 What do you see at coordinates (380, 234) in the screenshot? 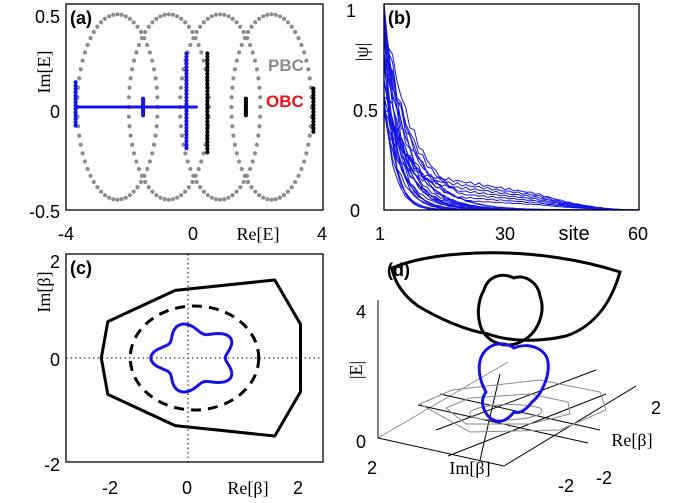
I see `b-xtick-left: 1` at bounding box center [380, 234].